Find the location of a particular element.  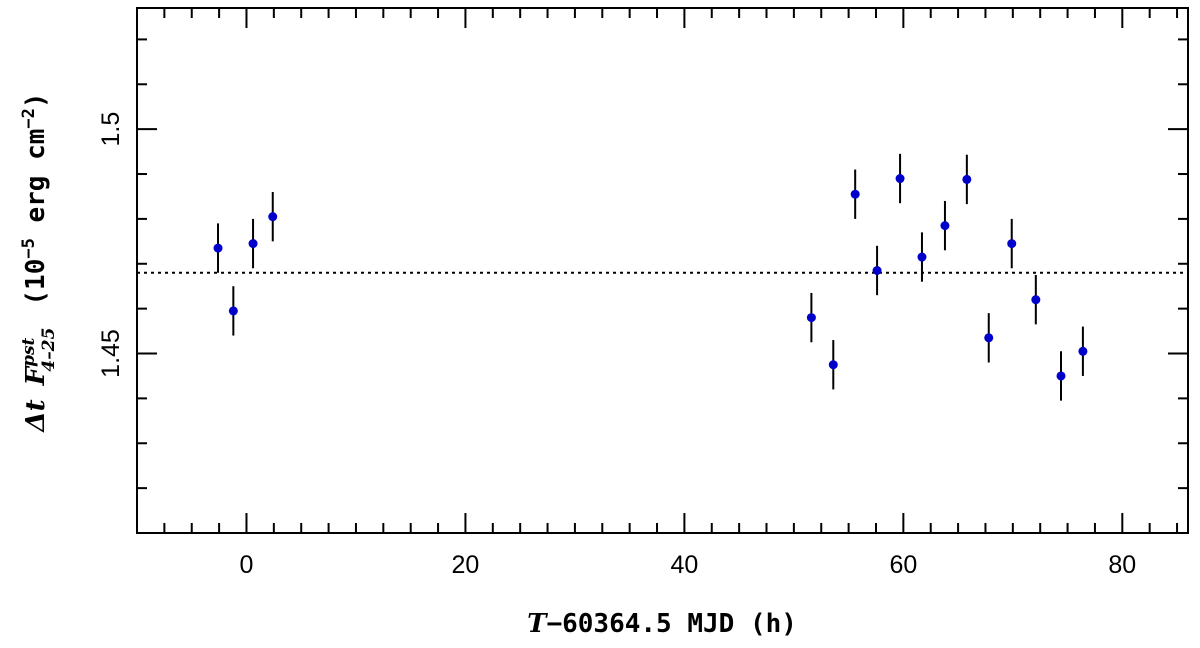

y-axis-prefix: Δt is located at coordinates (36, 416).